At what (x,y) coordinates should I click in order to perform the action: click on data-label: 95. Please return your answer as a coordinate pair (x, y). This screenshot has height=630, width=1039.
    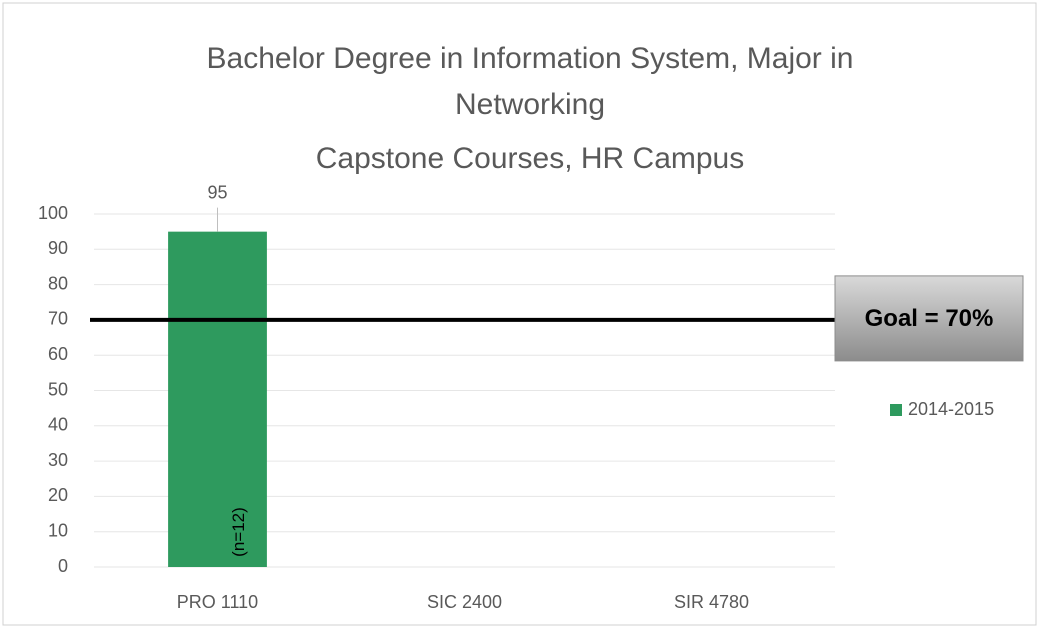
    Looking at the image, I should click on (217, 192).